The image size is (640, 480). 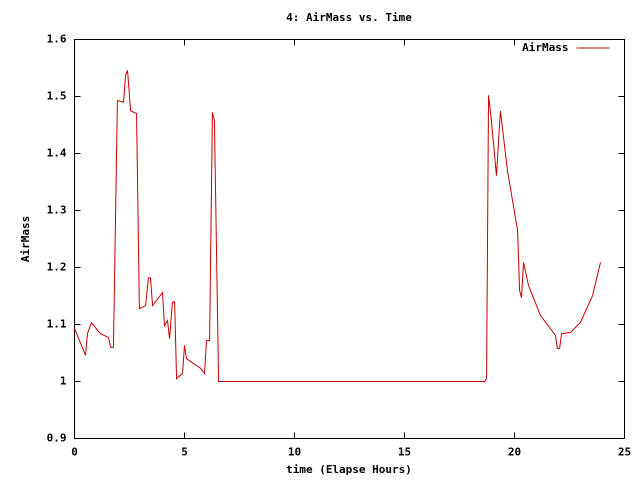 I want to click on x-tick-label: 10, so click(x=294, y=452).